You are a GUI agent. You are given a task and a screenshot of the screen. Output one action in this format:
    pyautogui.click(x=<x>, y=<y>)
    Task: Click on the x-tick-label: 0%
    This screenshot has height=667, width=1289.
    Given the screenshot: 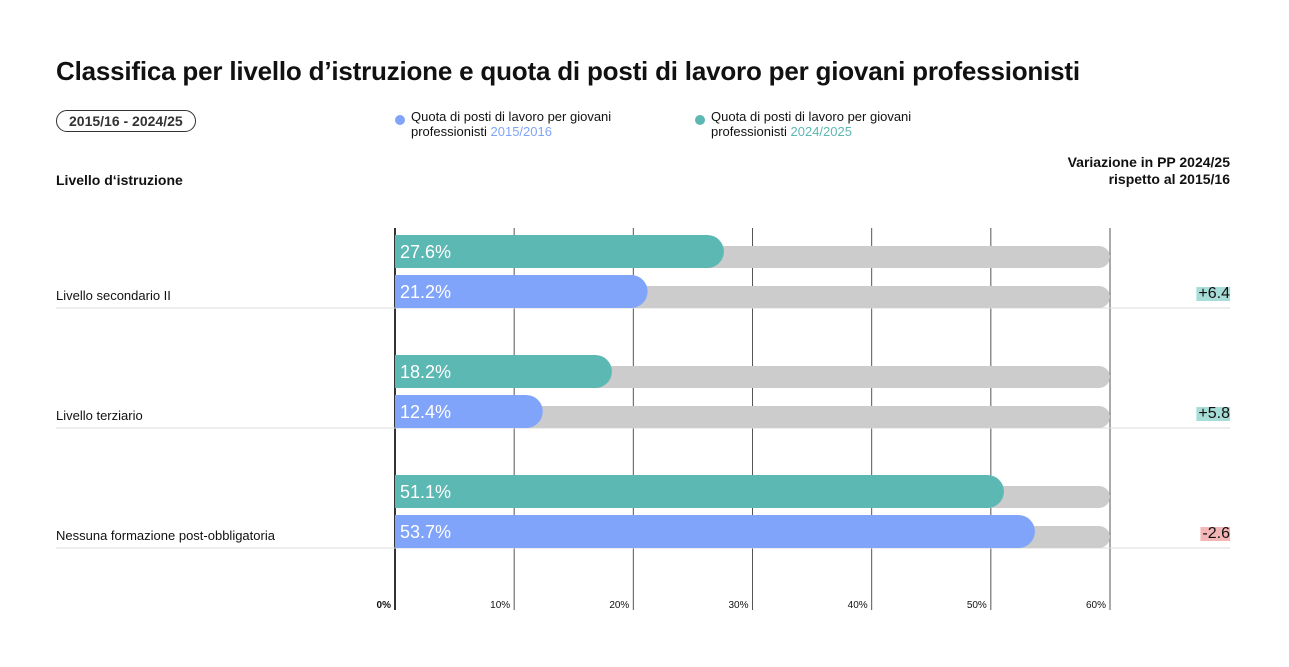 What is the action you would take?
    pyautogui.click(x=384, y=605)
    